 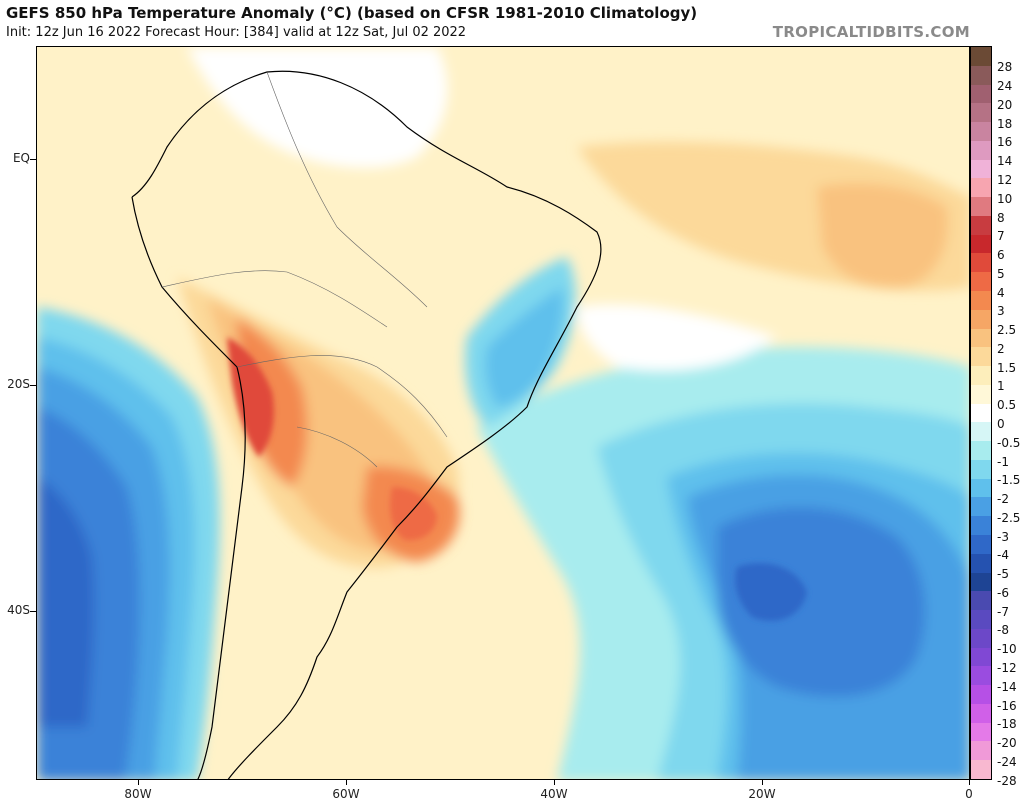 I want to click on colorbar-label: 1.5, so click(x=1007, y=367).